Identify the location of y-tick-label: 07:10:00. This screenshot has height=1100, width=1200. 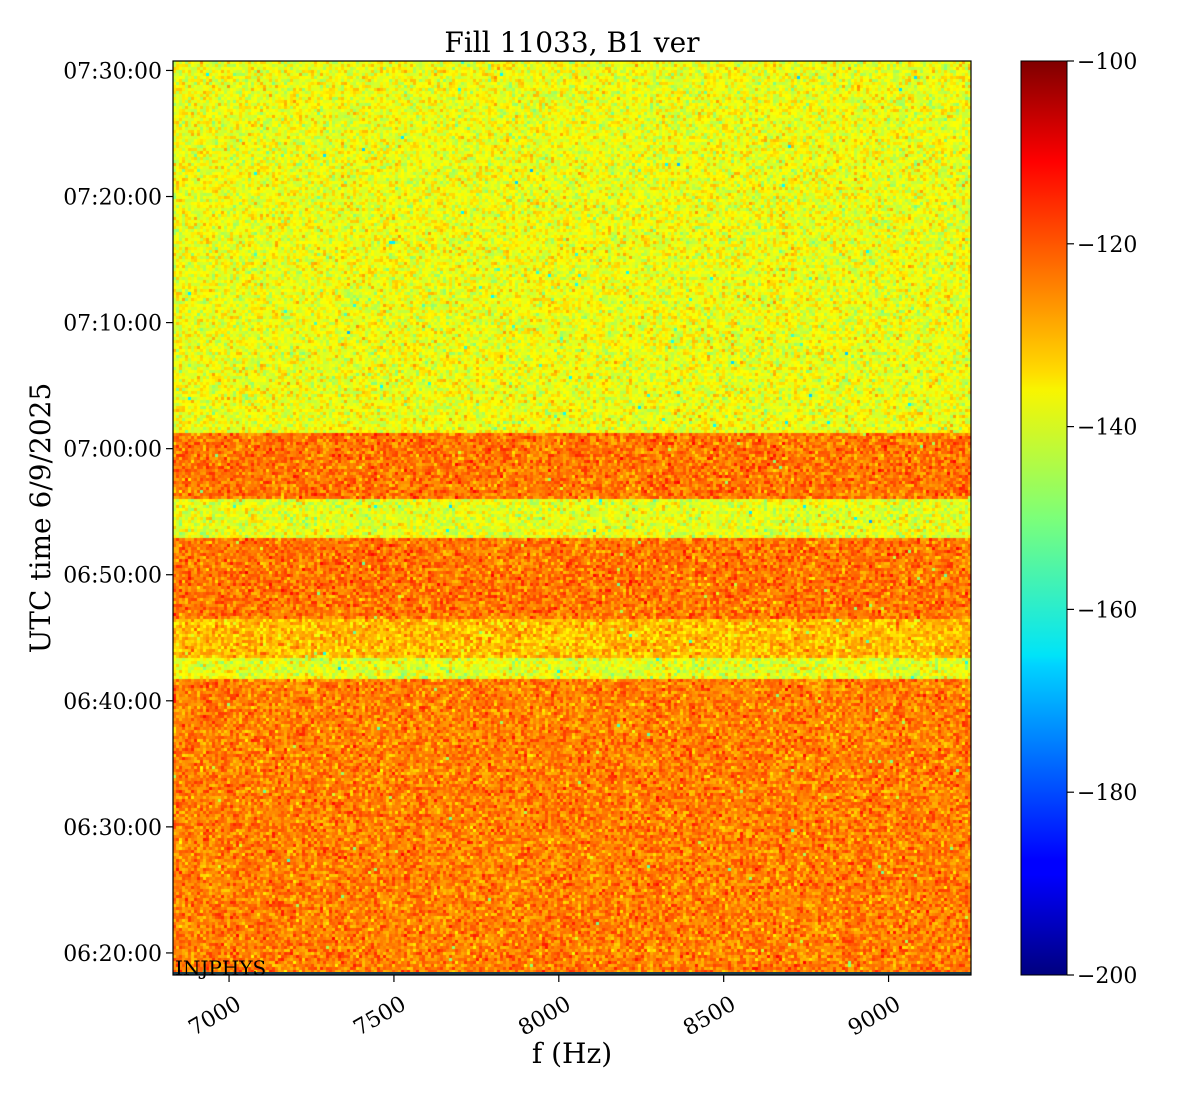
(112, 324).